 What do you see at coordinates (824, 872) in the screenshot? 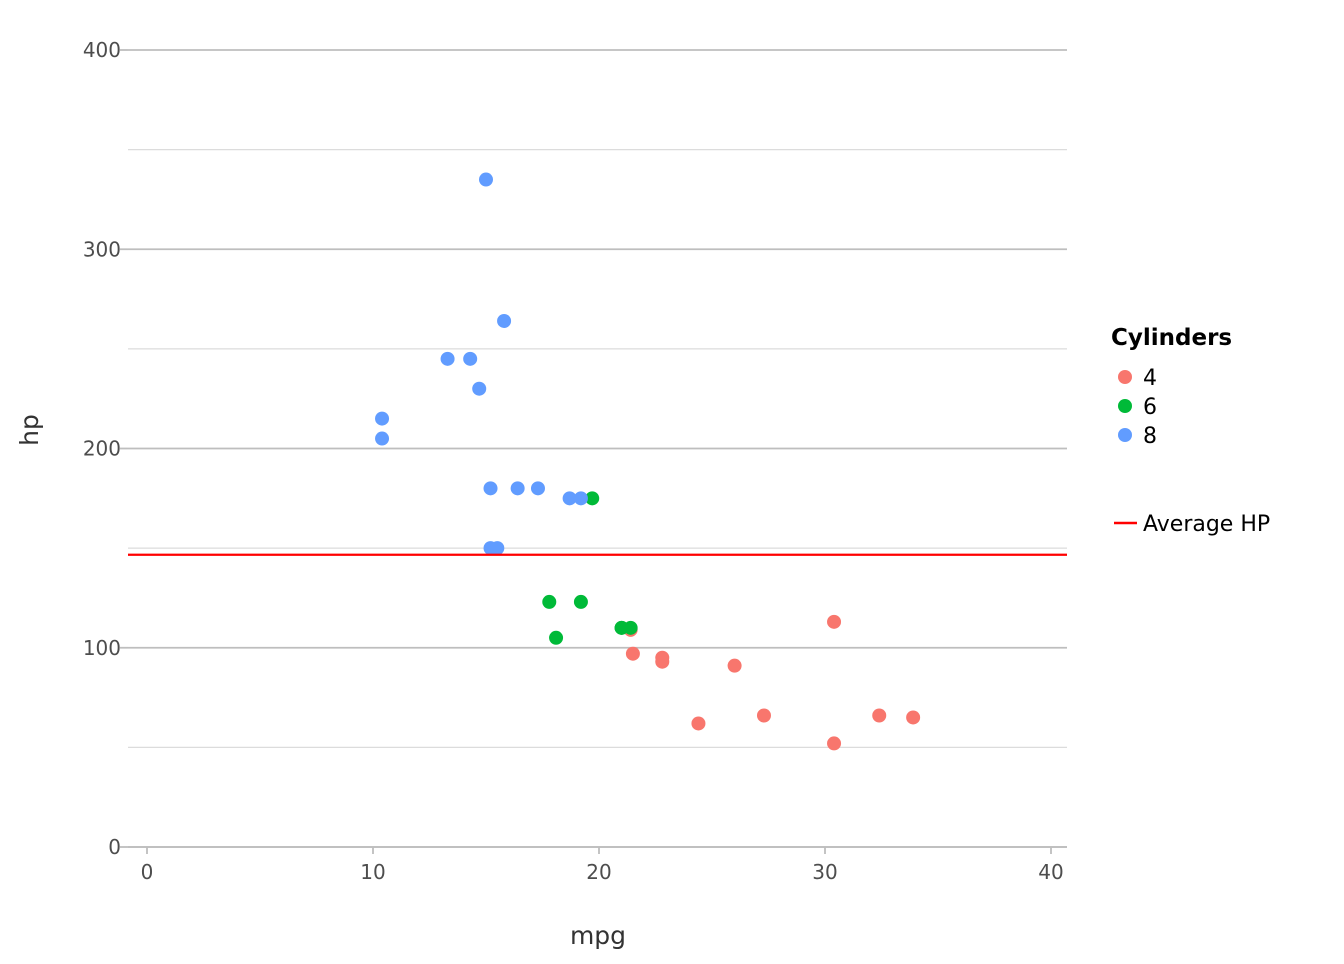
I see `x-tick-label: 30` at bounding box center [824, 872].